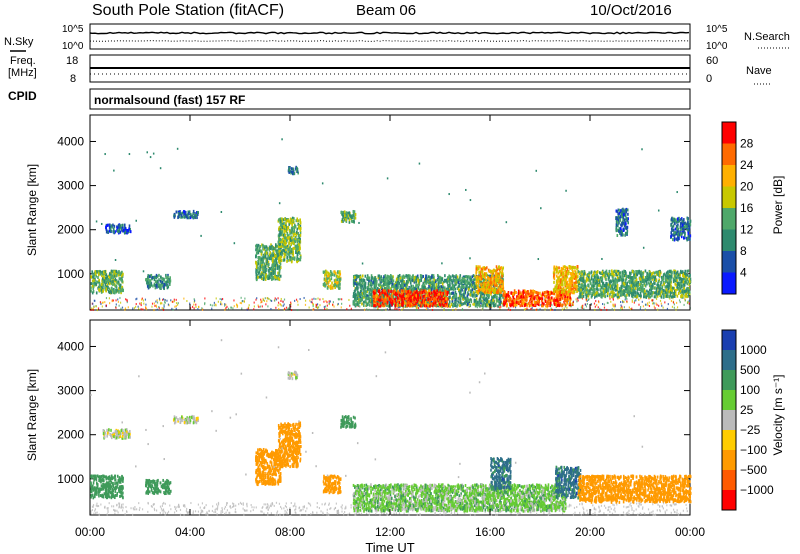  Describe the element at coordinates (759, 71) in the screenshot. I see `nave-label: Nave` at that location.